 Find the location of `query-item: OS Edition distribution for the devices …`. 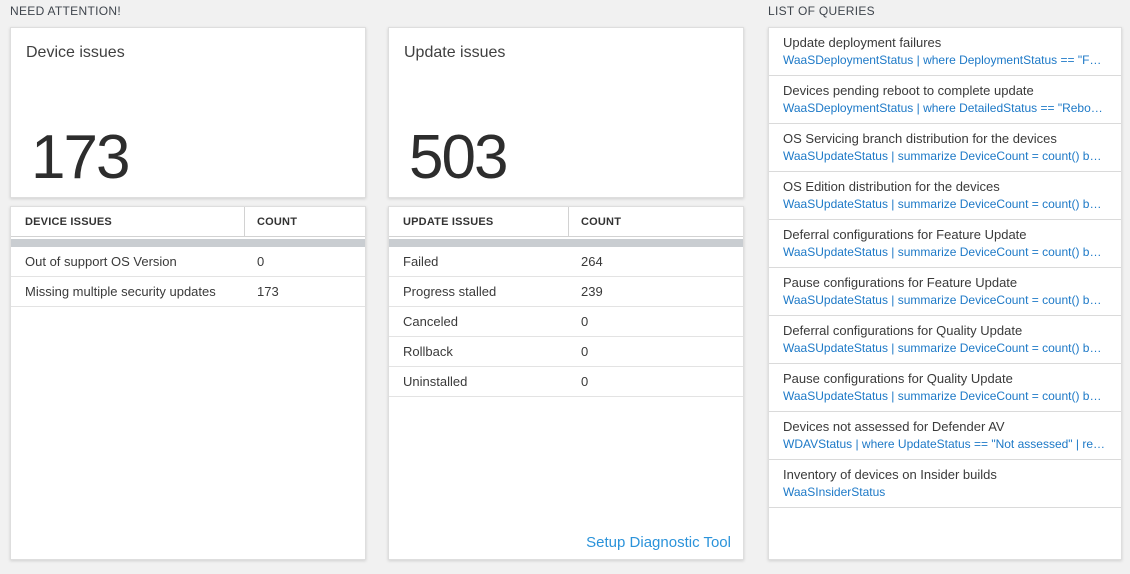

query-item: OS Edition distribution for the devices … is located at coordinates (945, 196).